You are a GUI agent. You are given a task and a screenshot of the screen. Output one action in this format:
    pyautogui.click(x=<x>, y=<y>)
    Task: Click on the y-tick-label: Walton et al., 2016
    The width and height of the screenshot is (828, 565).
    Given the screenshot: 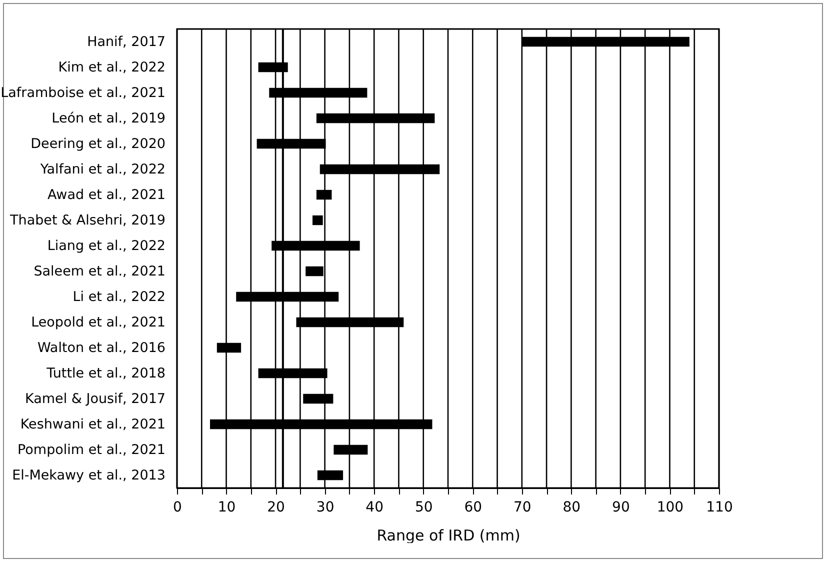 What is the action you would take?
    pyautogui.click(x=101, y=348)
    